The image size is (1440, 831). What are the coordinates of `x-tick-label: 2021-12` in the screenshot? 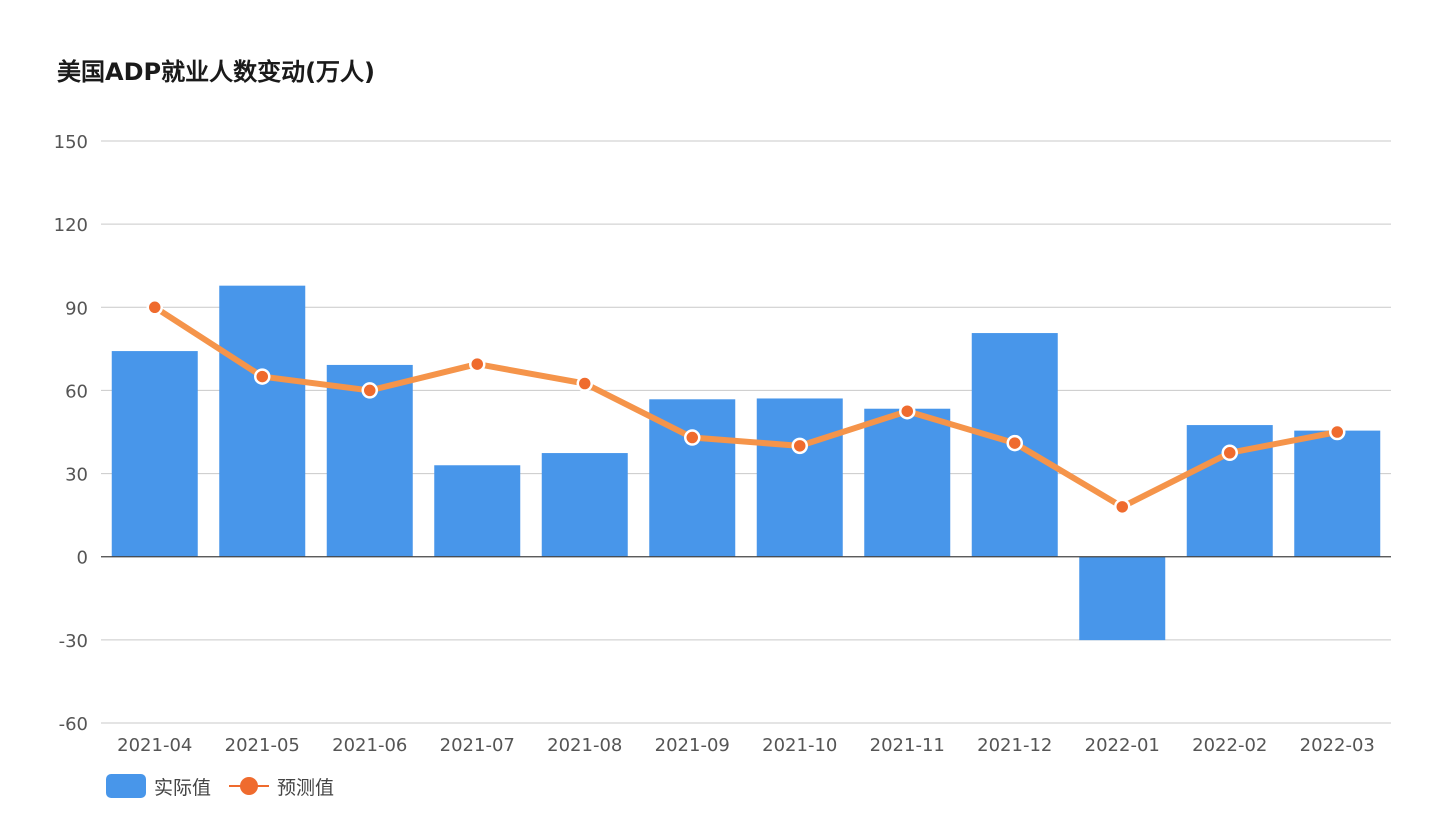 It's located at (1014, 745).